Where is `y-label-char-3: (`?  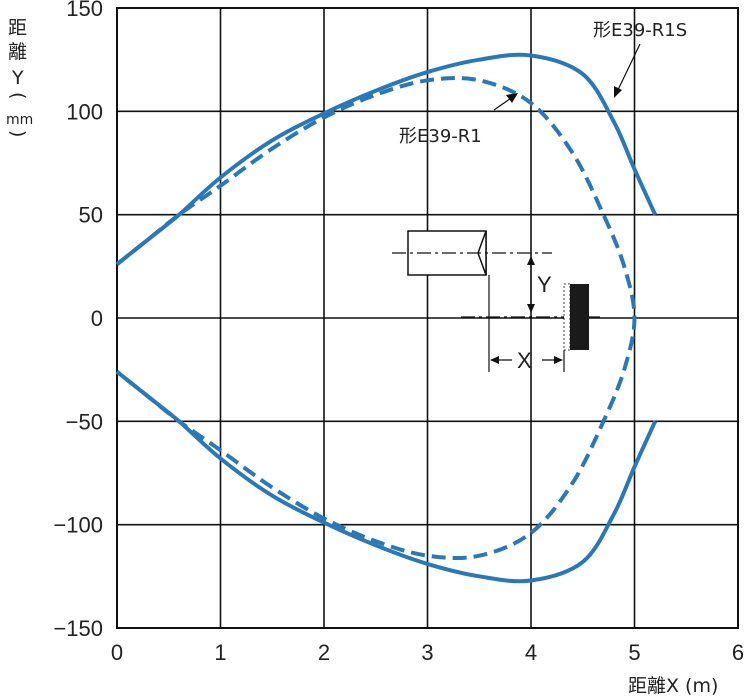
y-label-char-3: ( is located at coordinates (18, 95).